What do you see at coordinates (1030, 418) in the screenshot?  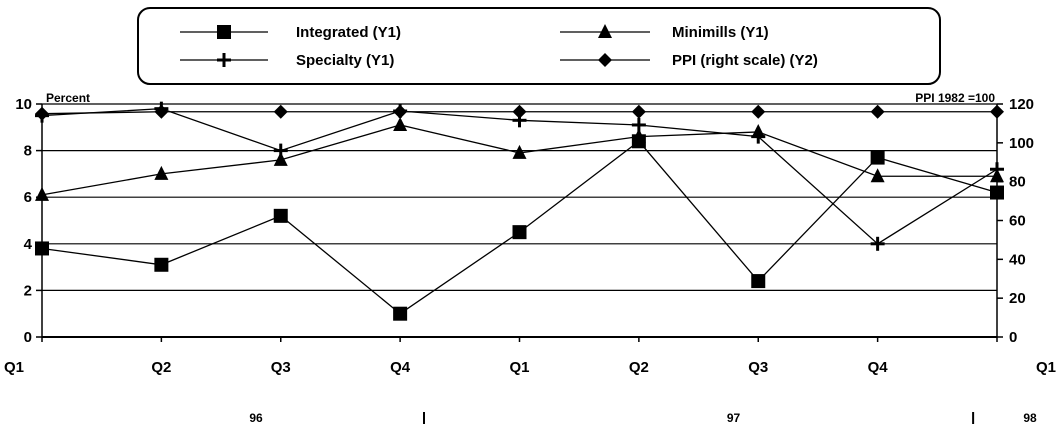 I see `year-label: 98` at bounding box center [1030, 418].